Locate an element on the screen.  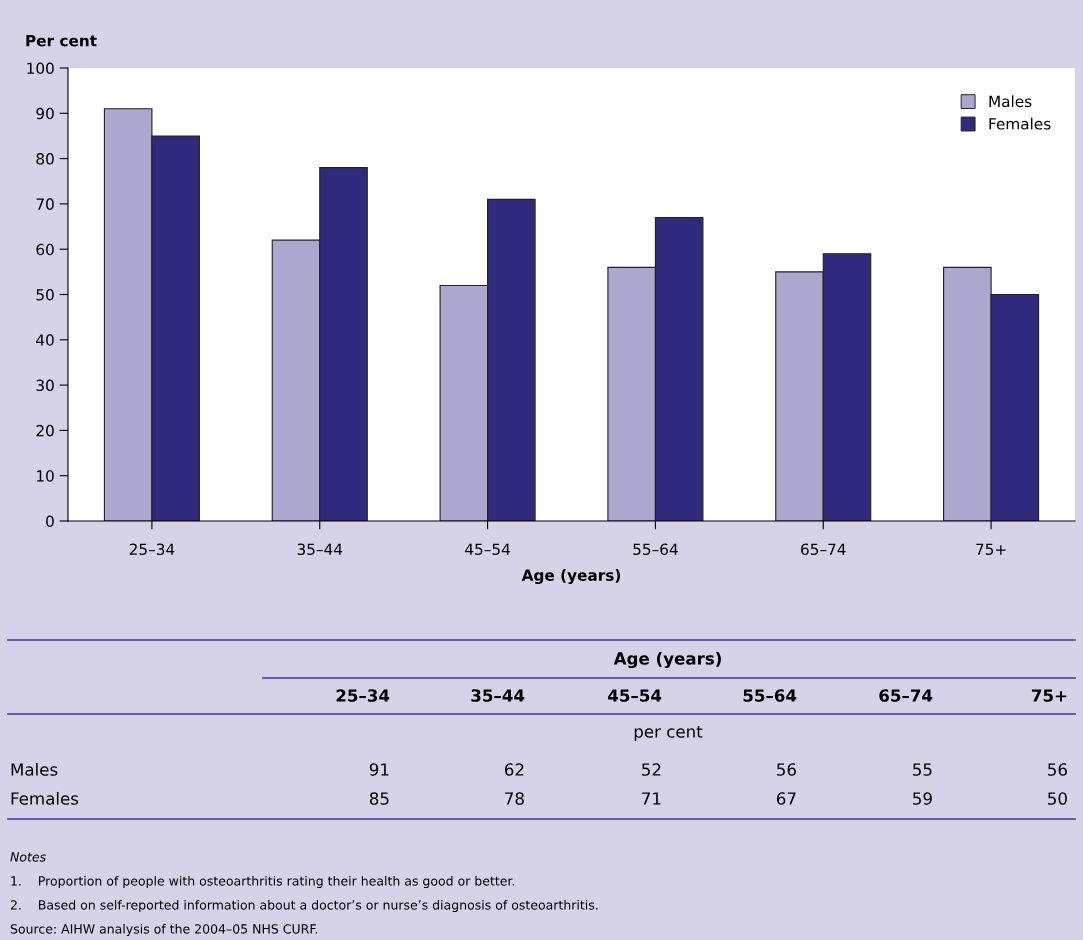
text: Notes is located at coordinates (28, 857).